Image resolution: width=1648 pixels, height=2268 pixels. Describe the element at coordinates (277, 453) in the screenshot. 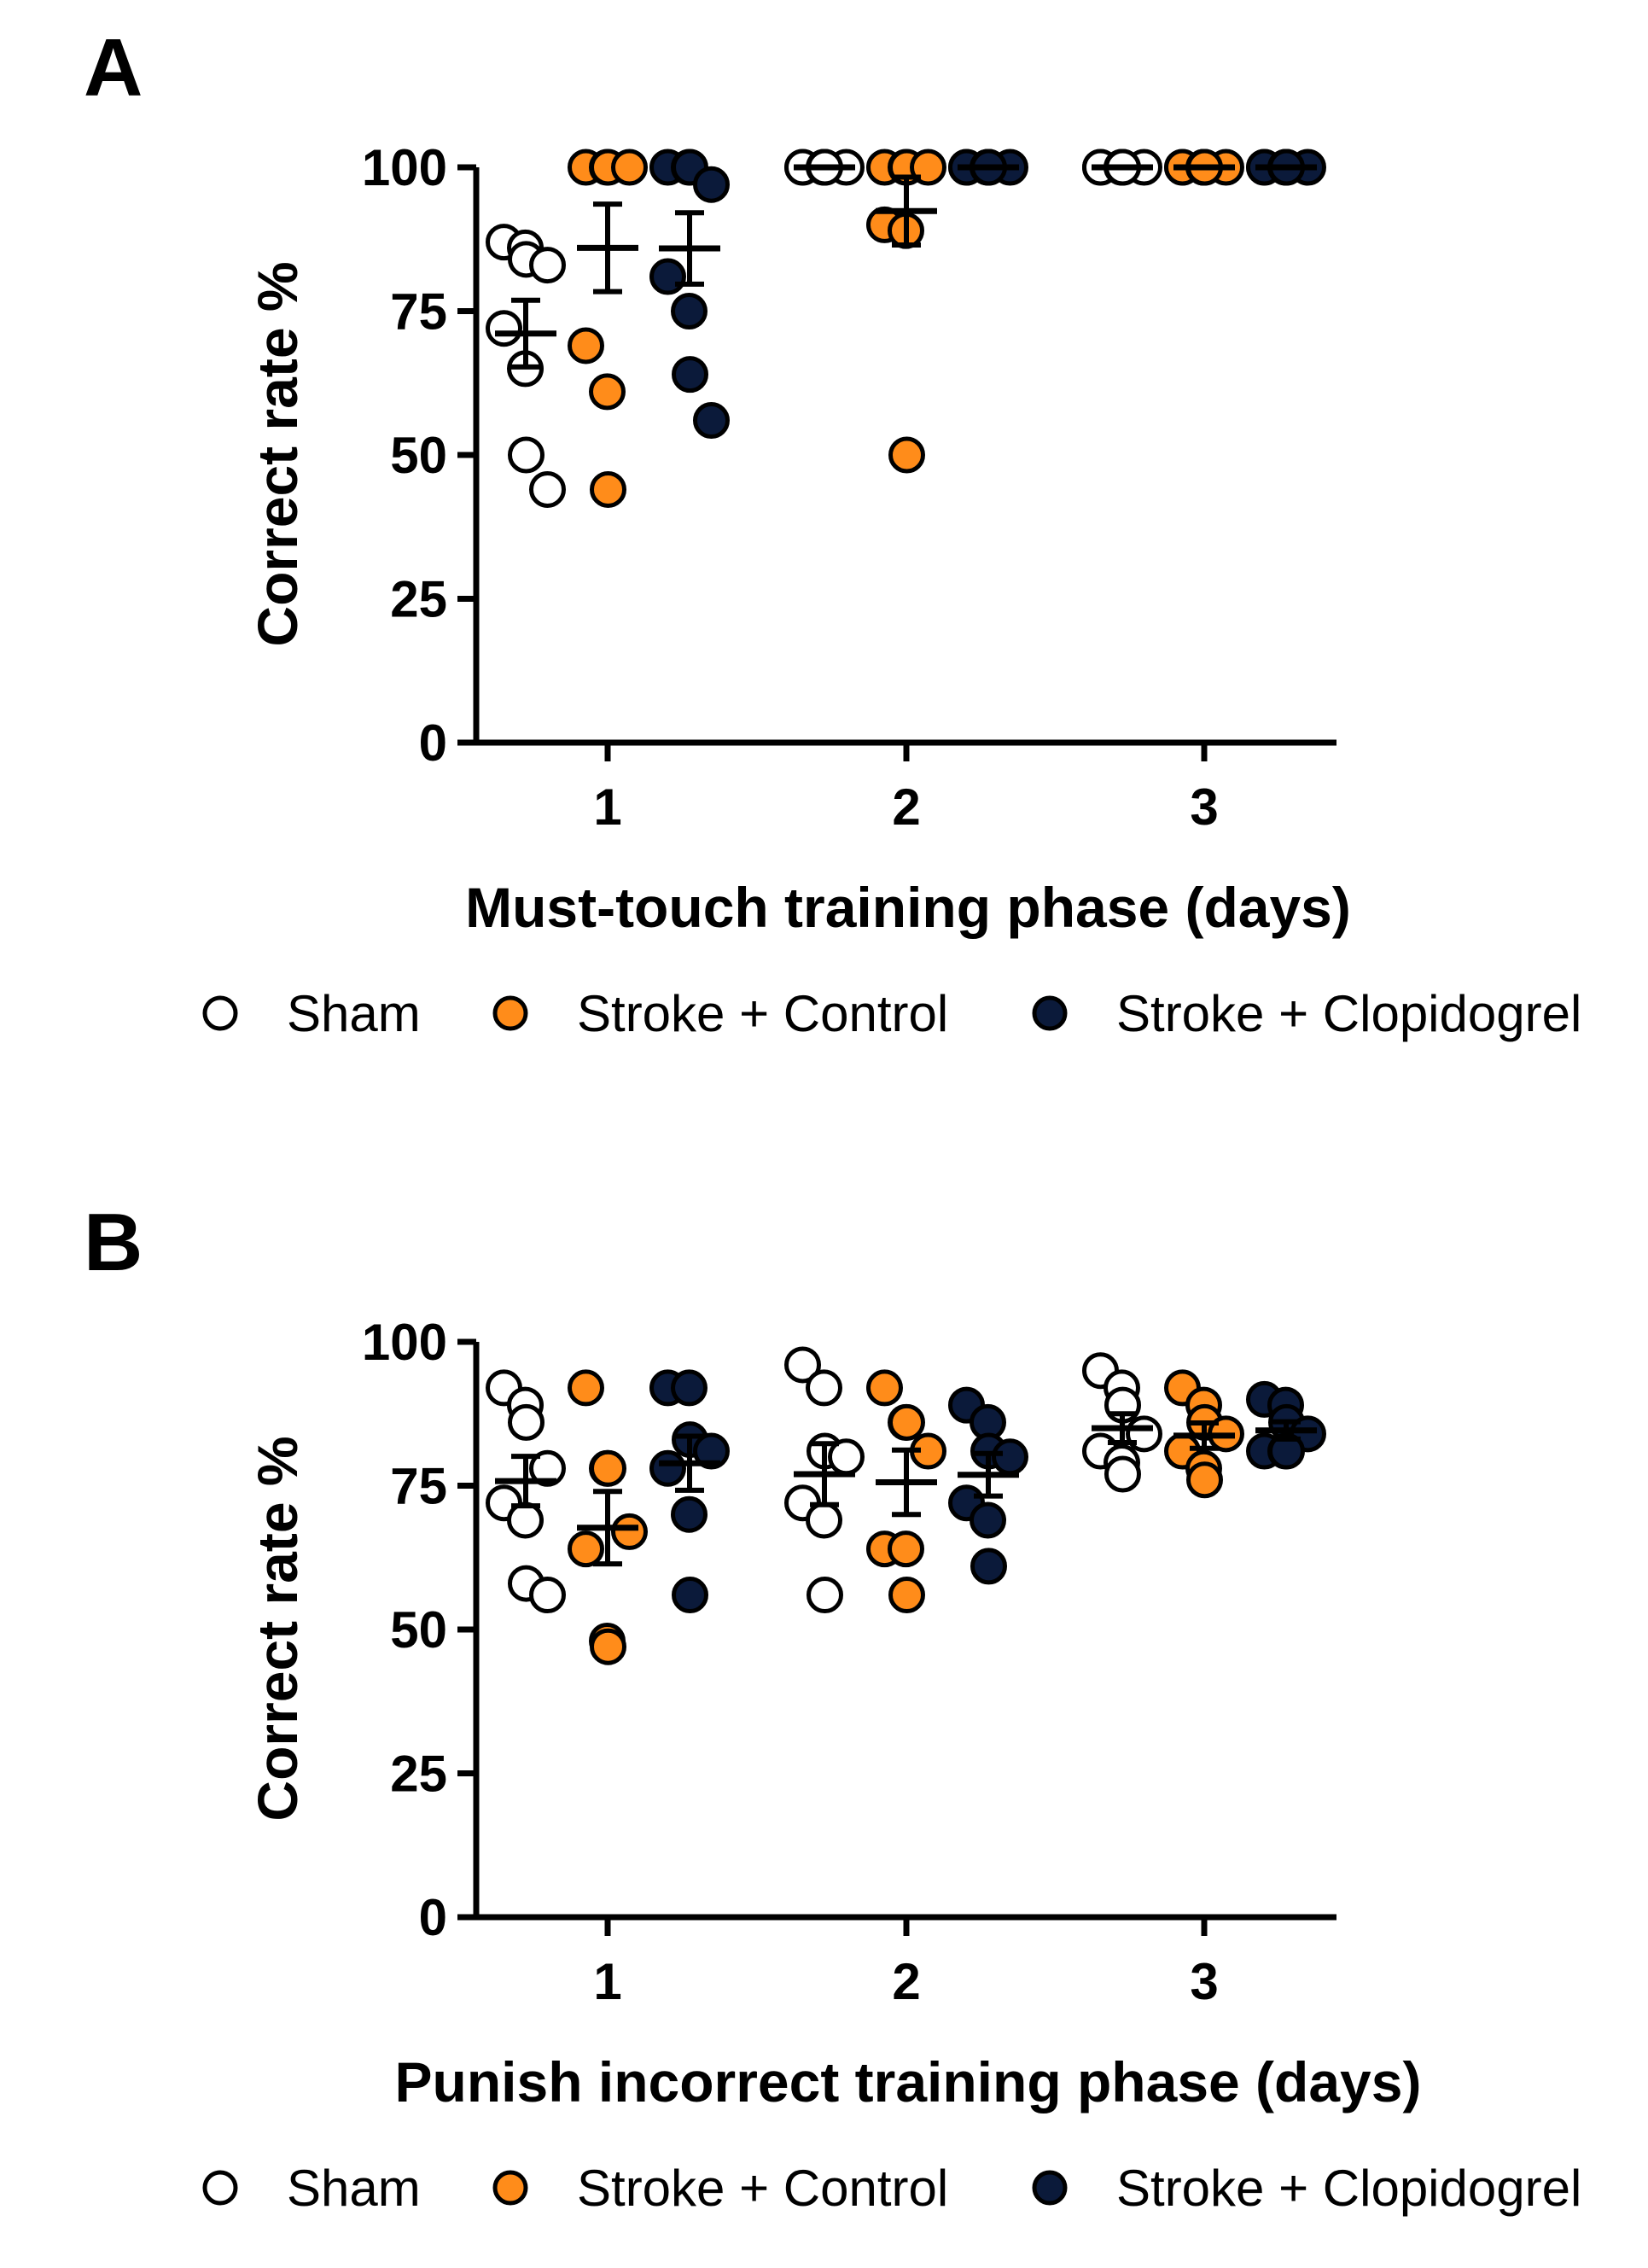

I see `y-axis-title-a: Correct rate %` at that location.